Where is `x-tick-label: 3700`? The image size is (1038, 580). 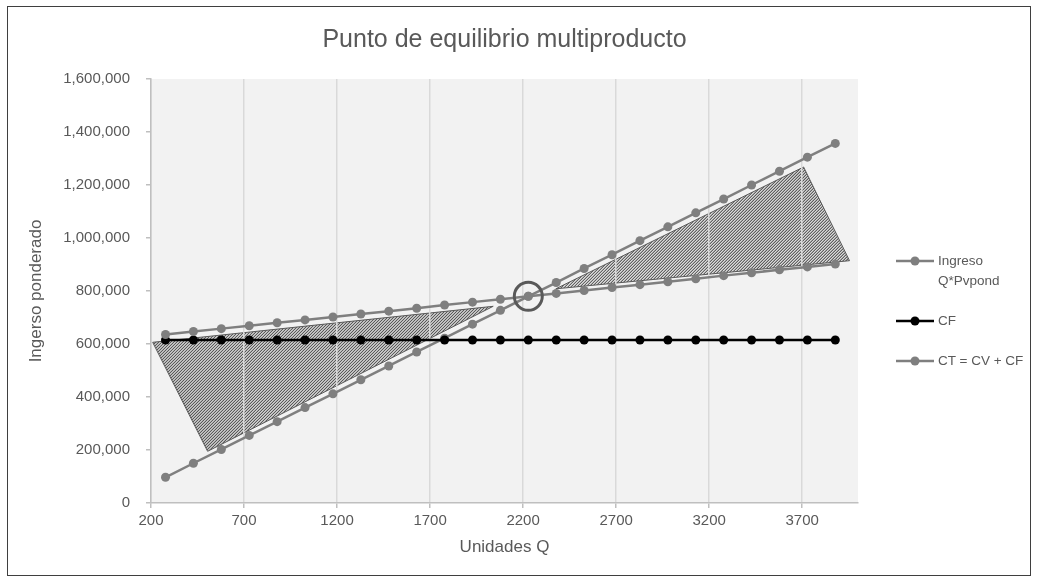 x-tick-label: 3700 is located at coordinates (802, 520).